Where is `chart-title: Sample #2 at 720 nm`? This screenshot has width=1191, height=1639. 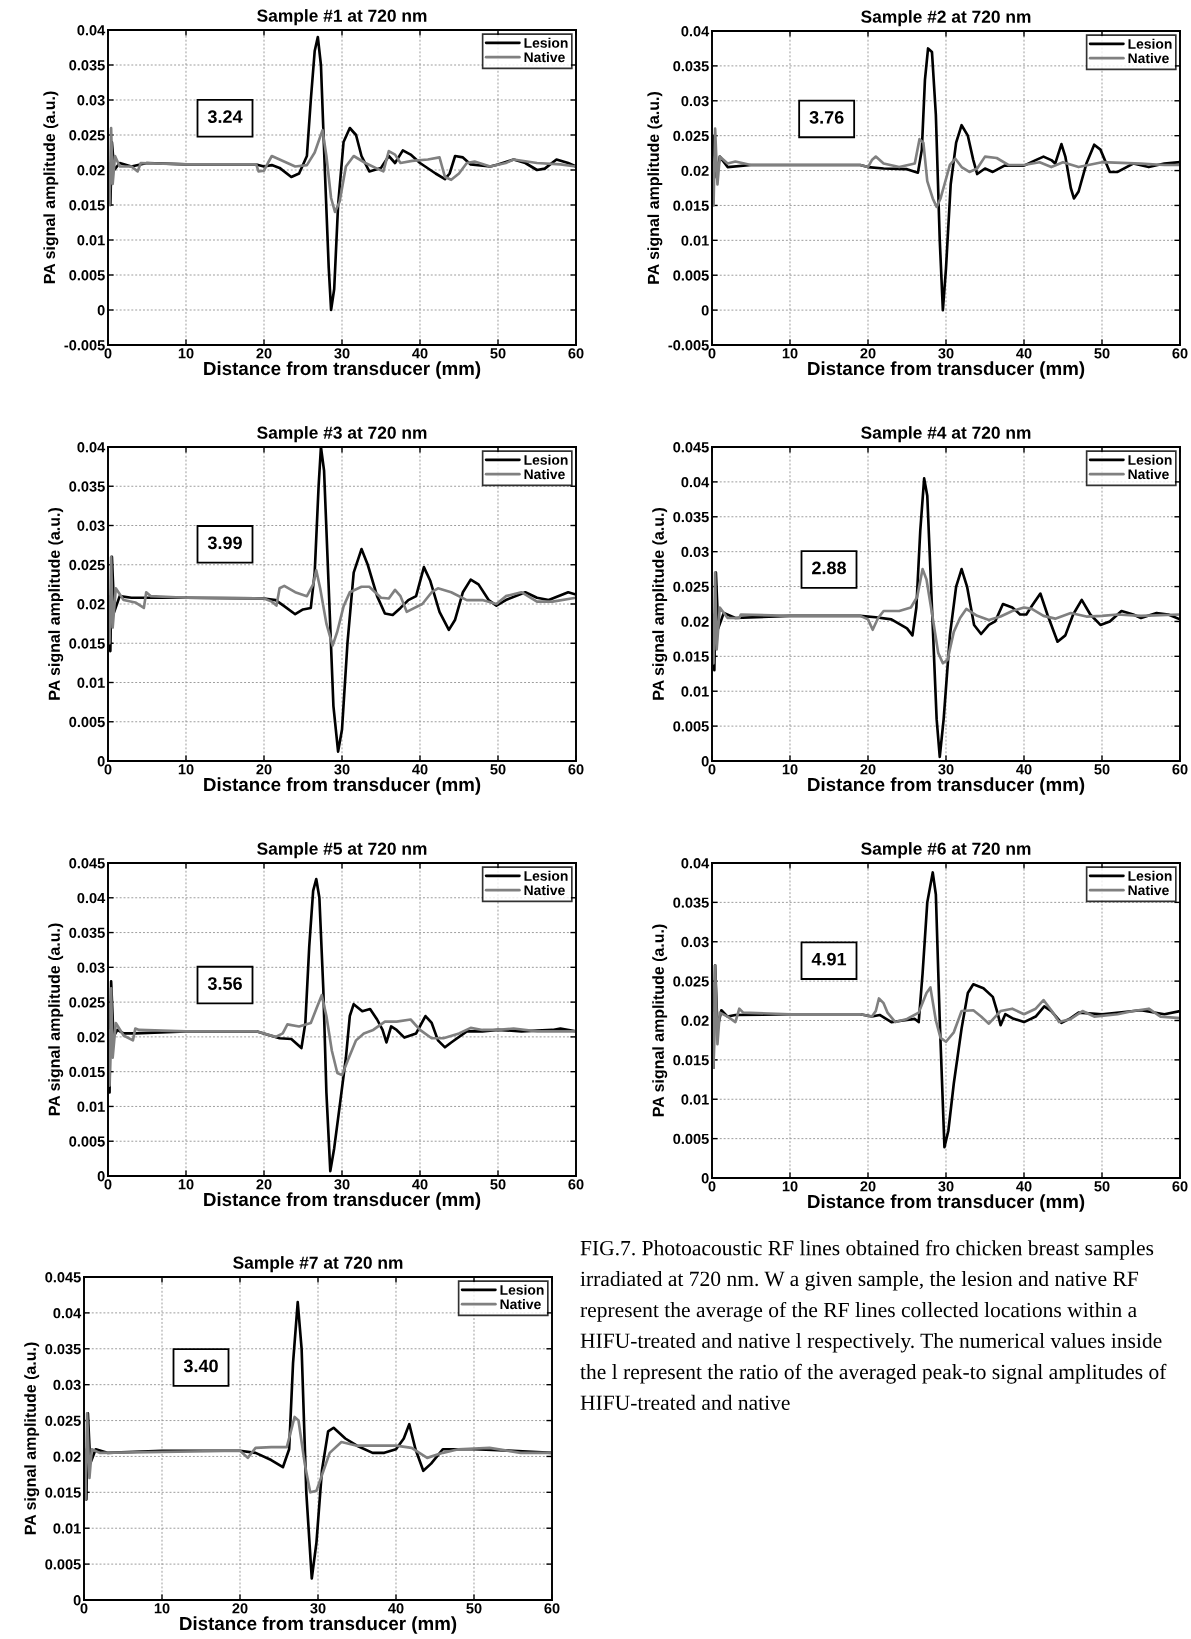 chart-title: Sample #2 at 720 nm is located at coordinates (946, 18).